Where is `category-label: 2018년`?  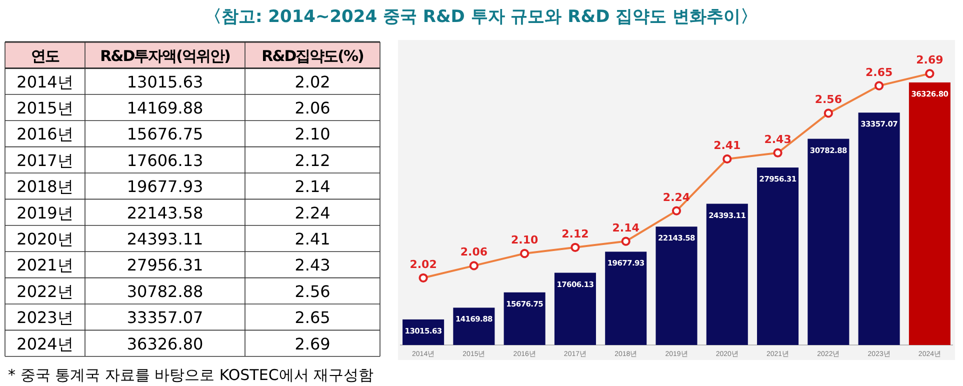 category-label: 2018년 is located at coordinates (45, 186).